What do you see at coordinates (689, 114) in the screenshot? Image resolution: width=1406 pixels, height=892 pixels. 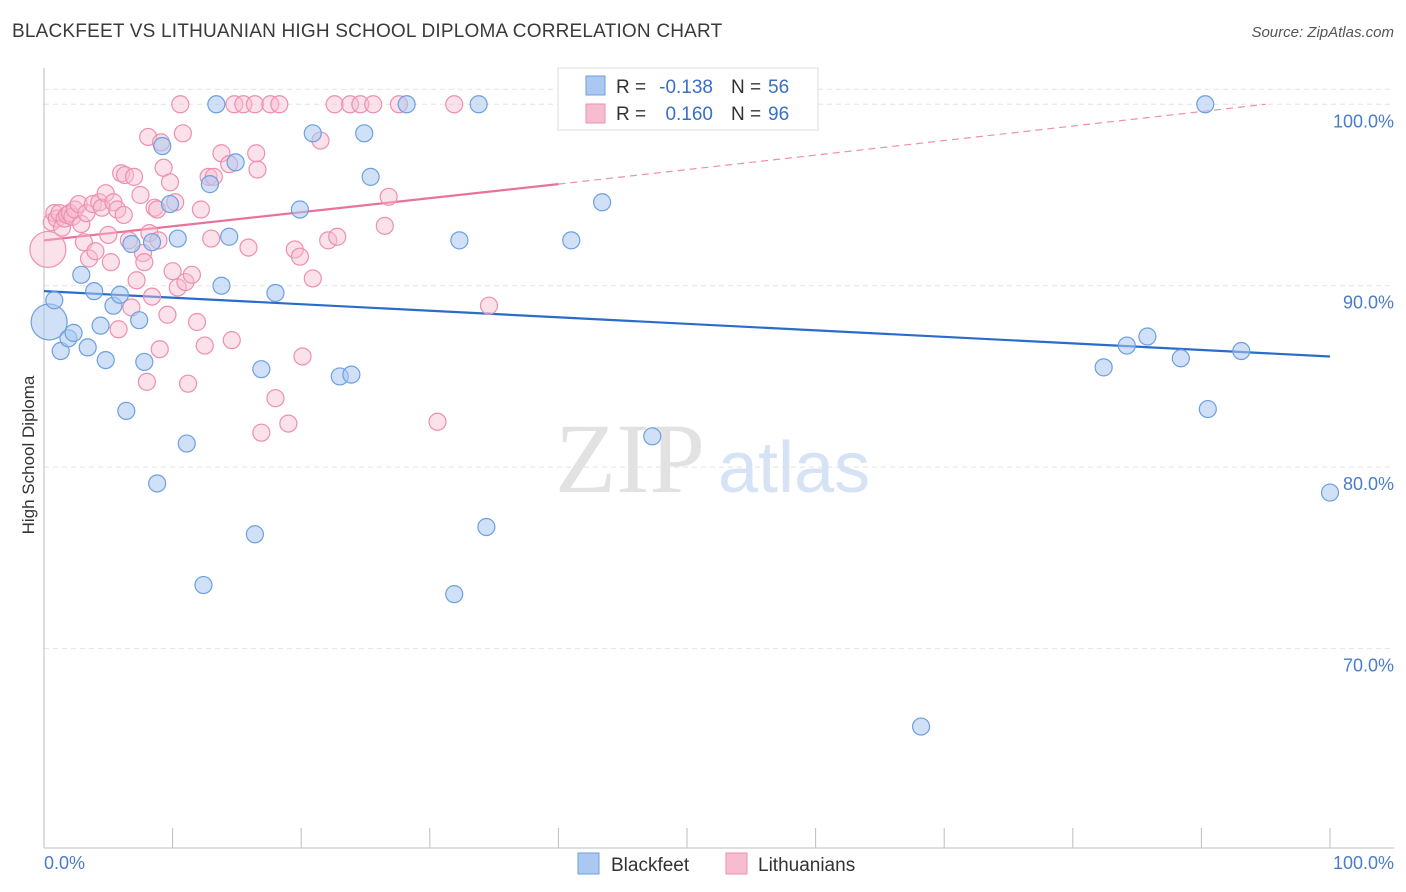 I see `legend-r-value-2: 0.160` at bounding box center [689, 114].